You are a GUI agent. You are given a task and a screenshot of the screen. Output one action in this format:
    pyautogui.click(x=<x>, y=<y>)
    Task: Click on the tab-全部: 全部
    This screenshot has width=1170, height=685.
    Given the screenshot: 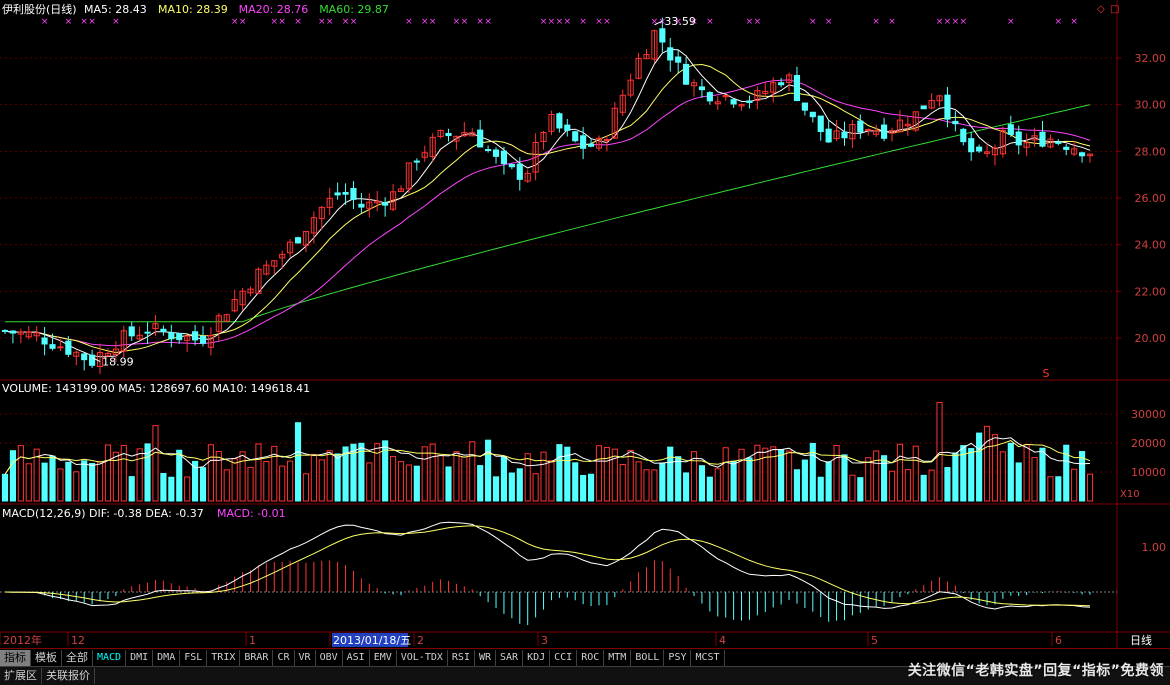 What is the action you would take?
    pyautogui.click(x=77, y=658)
    